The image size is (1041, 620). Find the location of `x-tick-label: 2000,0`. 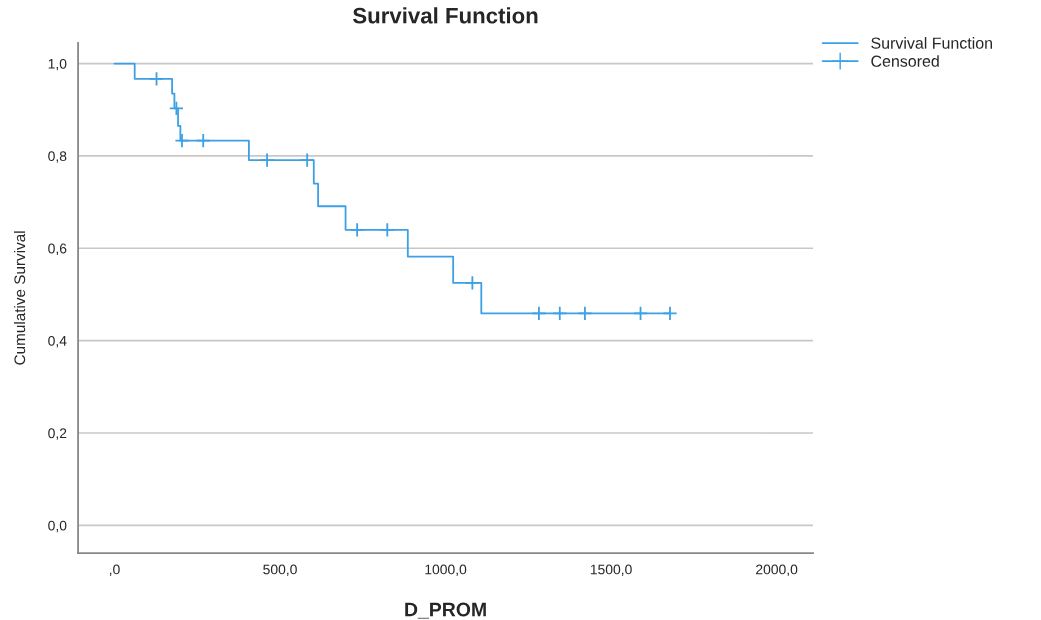

x-tick-label: 2000,0 is located at coordinates (777, 570).